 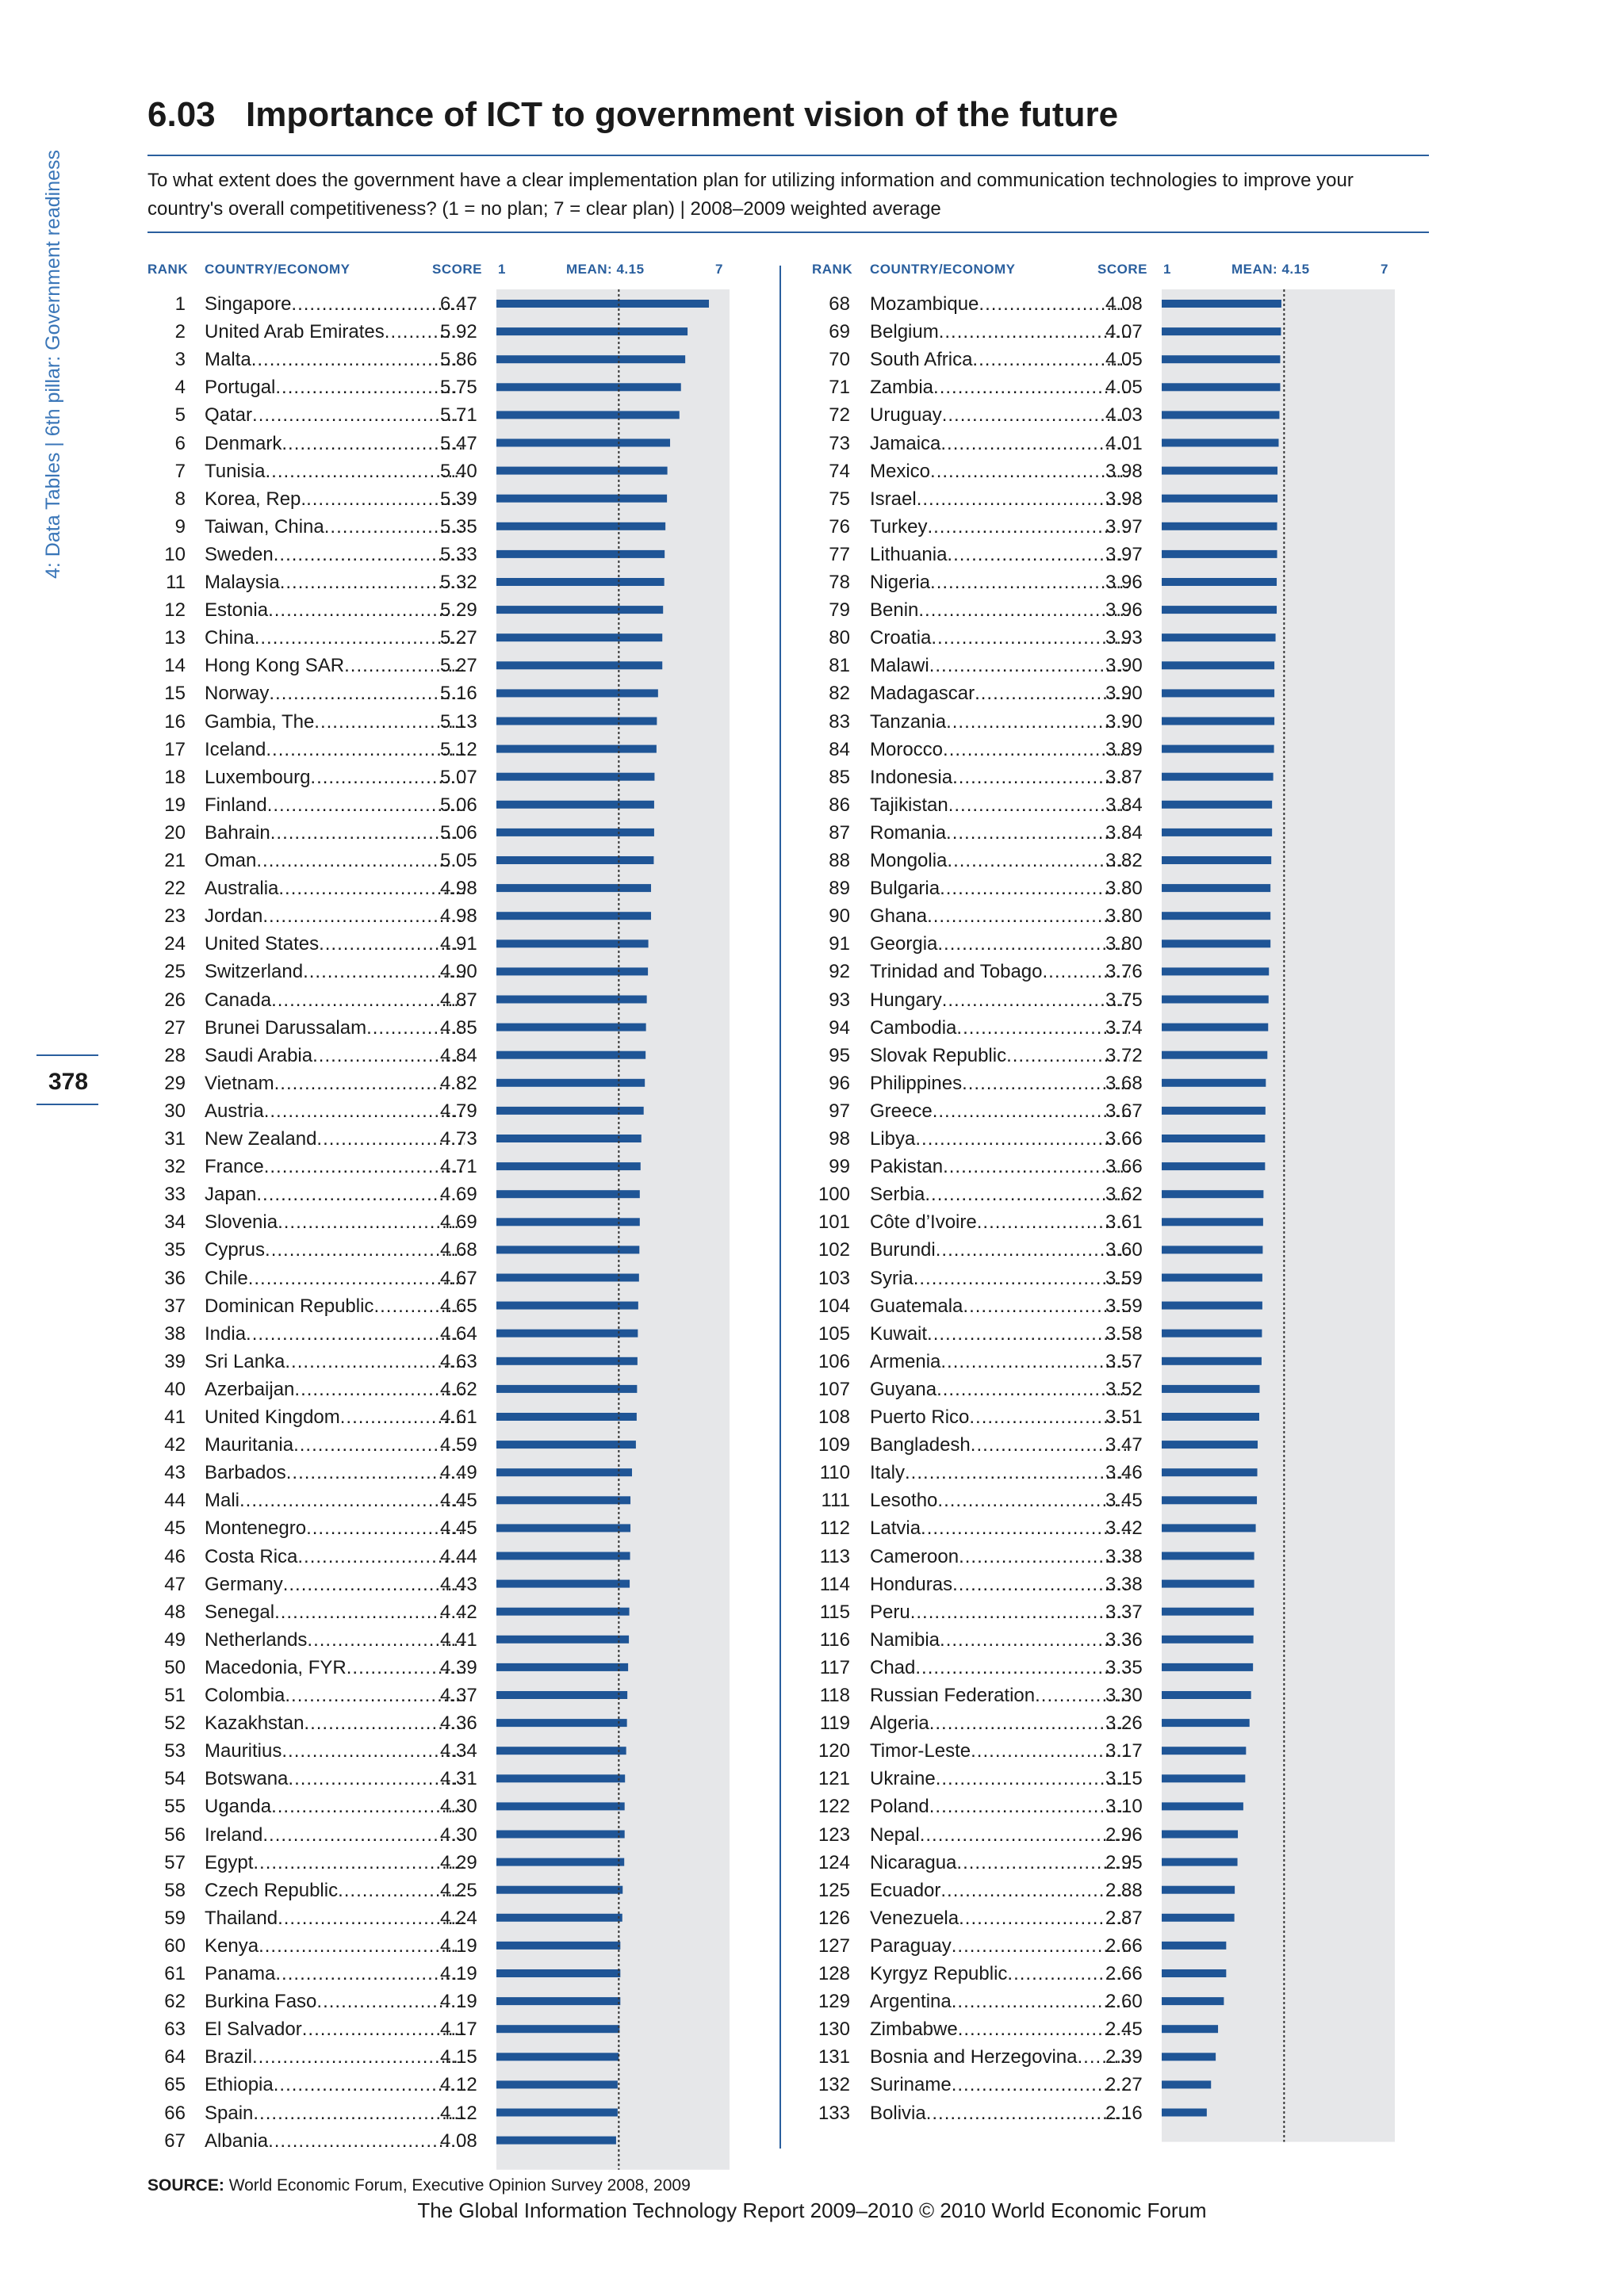 What do you see at coordinates (897, 1195) in the screenshot?
I see `country-name: Serbia` at bounding box center [897, 1195].